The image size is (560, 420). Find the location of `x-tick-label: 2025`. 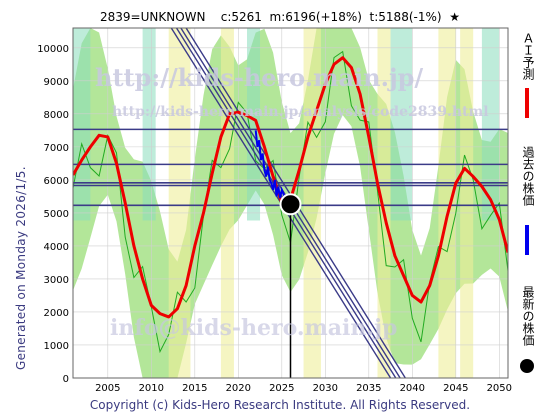

x-tick-label: 2025 is located at coordinates (281, 388).